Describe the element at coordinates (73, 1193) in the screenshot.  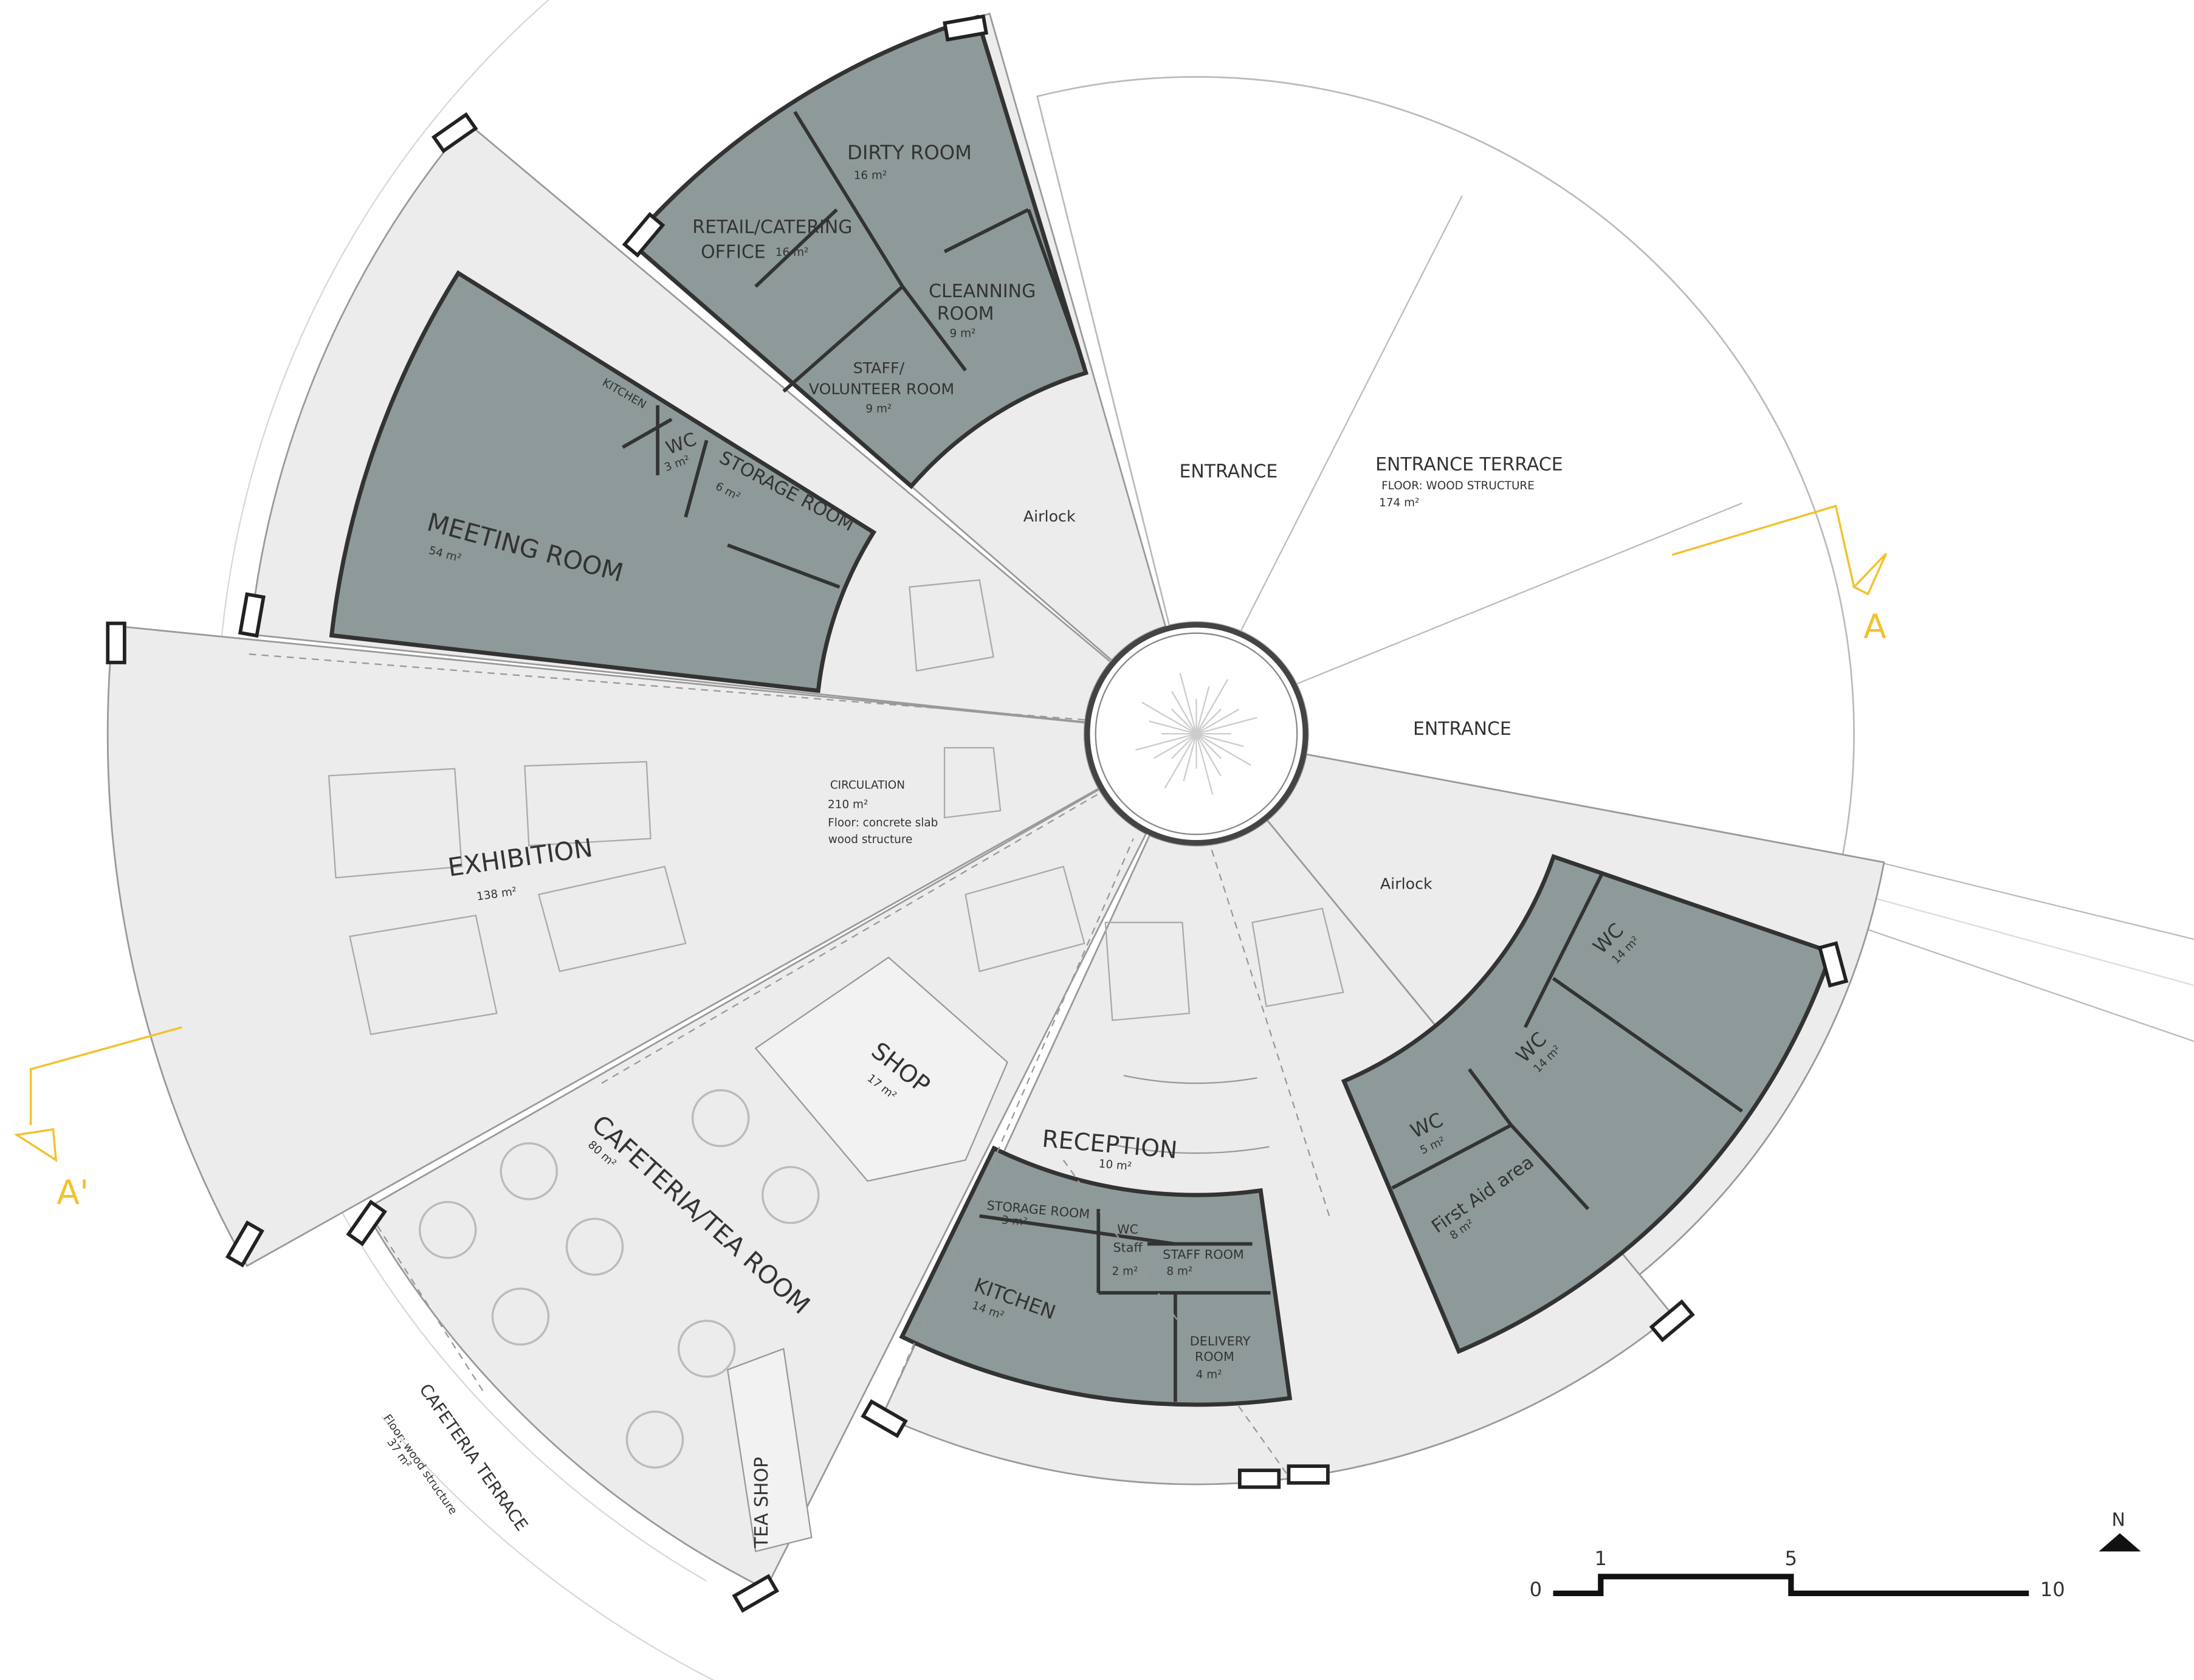
I see `section-label: A'` at that location.